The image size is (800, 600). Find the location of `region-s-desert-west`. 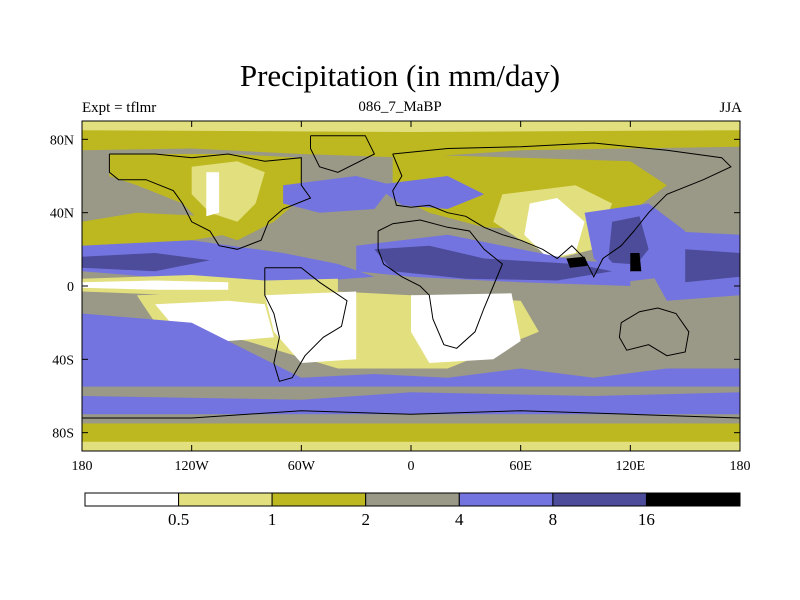

region-s-desert-west is located at coordinates (214, 320).